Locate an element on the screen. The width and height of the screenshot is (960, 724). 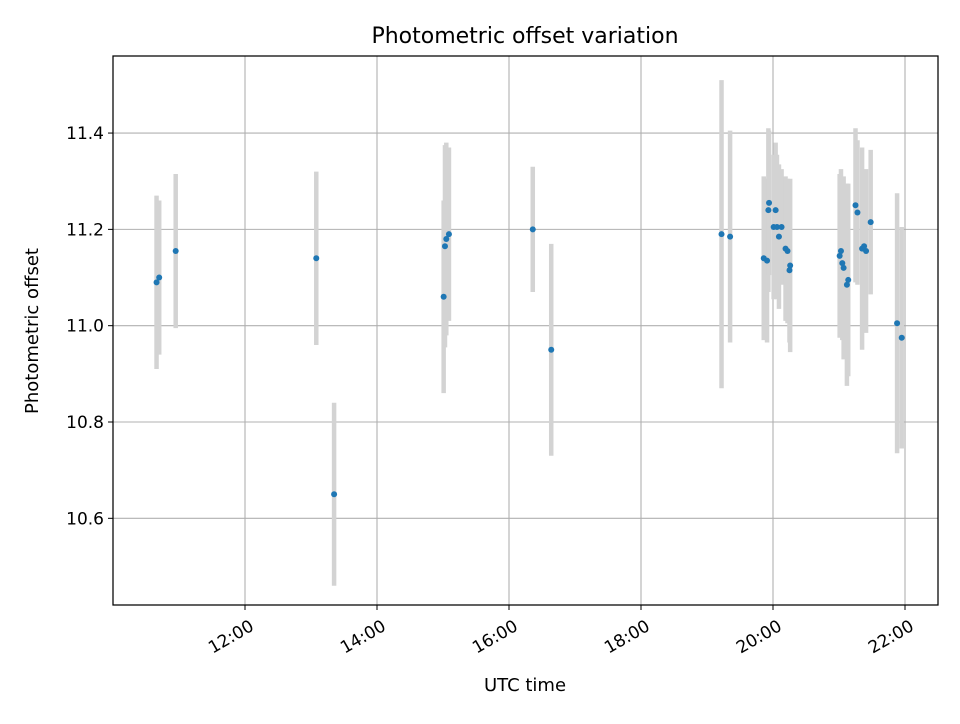
y-tick-label: 10.8 is located at coordinates (85, 423).